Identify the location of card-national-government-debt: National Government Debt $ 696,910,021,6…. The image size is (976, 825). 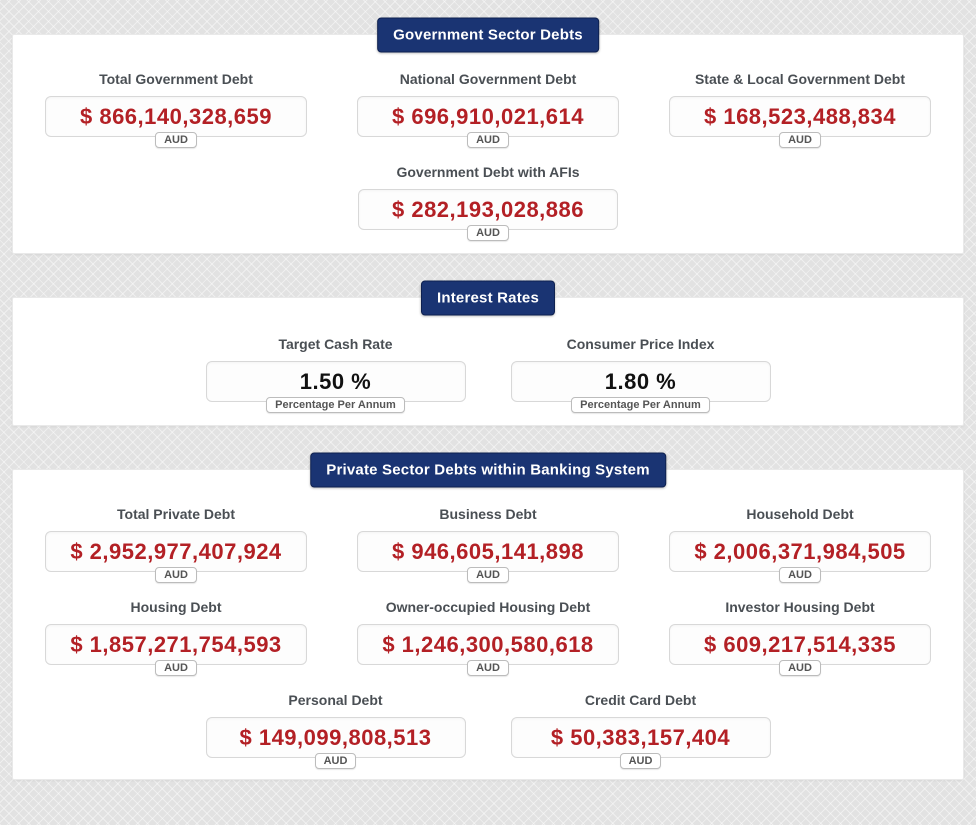
(488, 109).